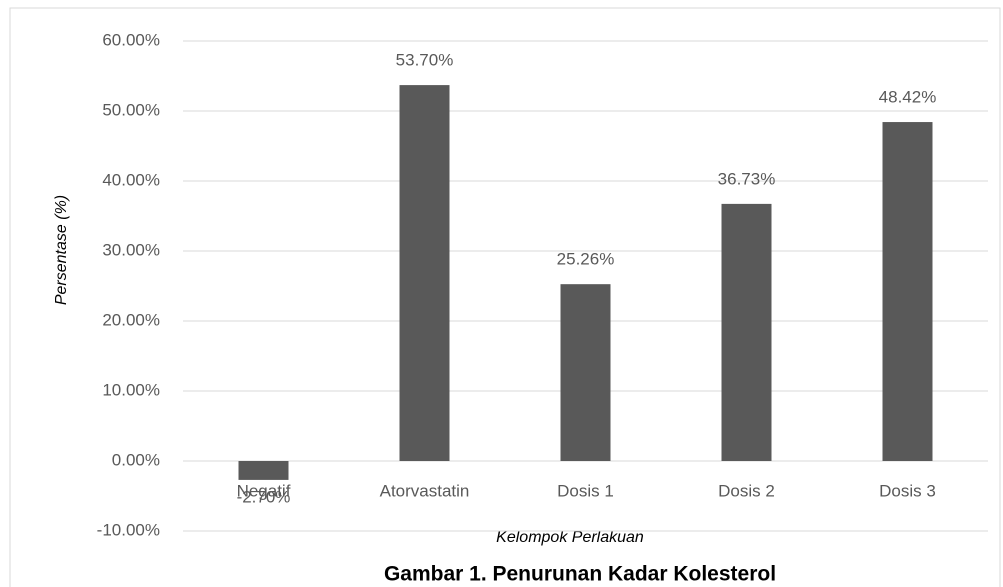  Describe the element at coordinates (61, 250) in the screenshot. I see `y-axis-title: Persentase (%)` at that location.